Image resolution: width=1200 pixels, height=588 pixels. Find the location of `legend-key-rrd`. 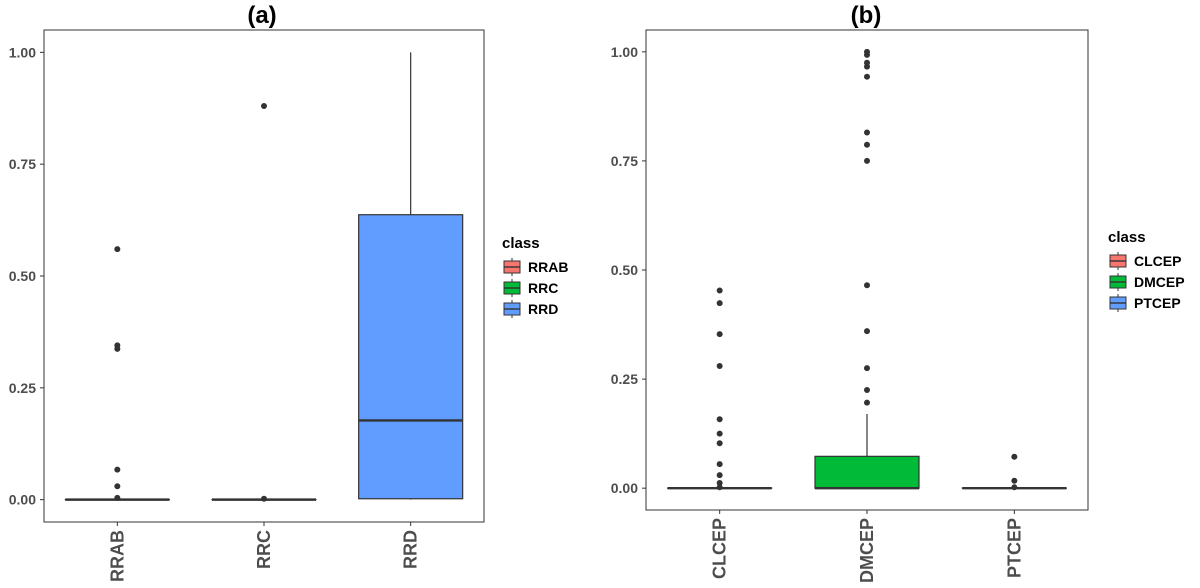

legend-key-rrd is located at coordinates (512, 309).